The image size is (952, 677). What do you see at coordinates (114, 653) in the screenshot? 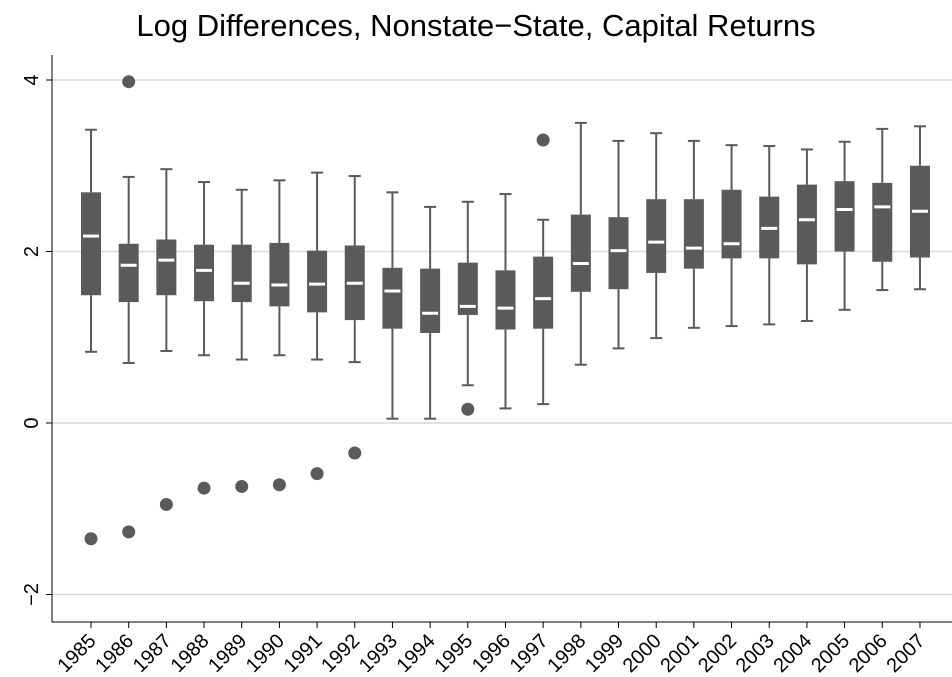
I see `x-tick-label: 1986` at bounding box center [114, 653].